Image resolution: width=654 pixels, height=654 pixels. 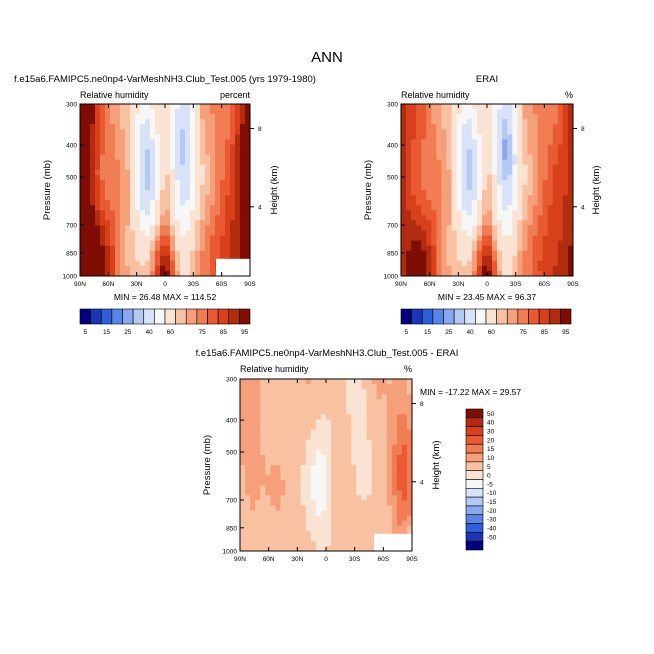 What do you see at coordinates (260, 207) in the screenshot?
I see `y2-tick-label: 4` at bounding box center [260, 207].